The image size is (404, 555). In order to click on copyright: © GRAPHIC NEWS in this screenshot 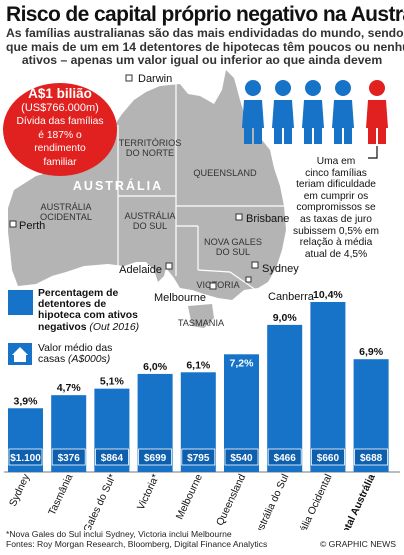, I will do `click(357, 544)`.